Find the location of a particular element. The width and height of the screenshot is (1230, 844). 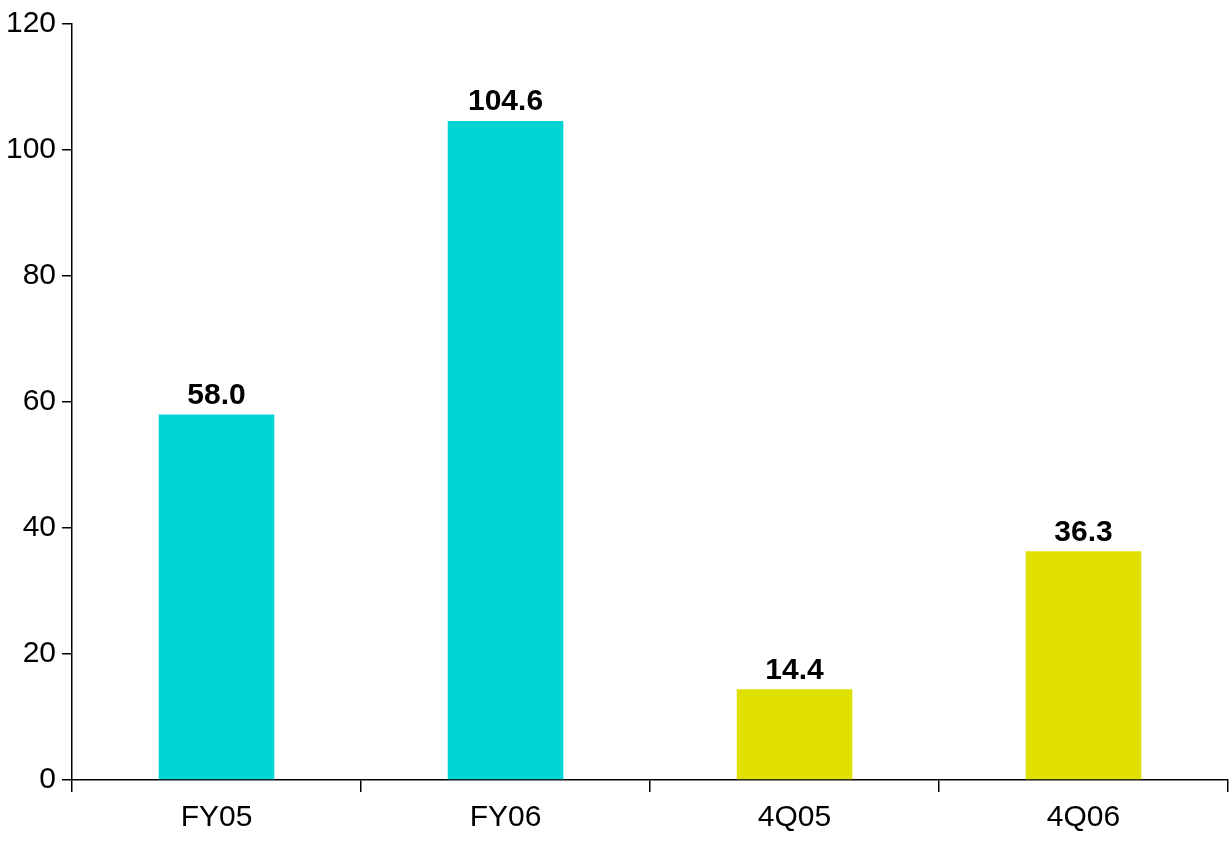

y-tick-label: 40 is located at coordinates (39, 526).